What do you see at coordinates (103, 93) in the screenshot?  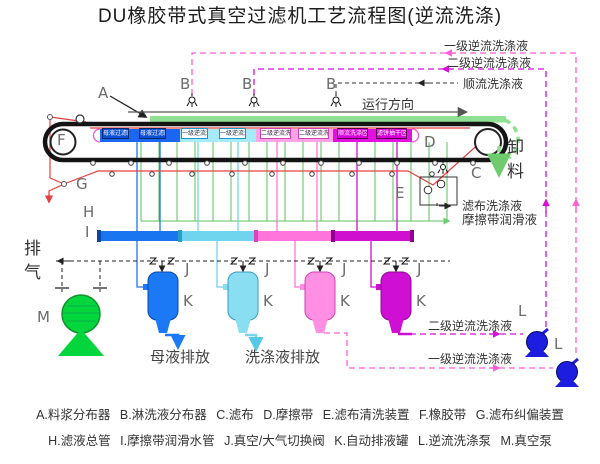 I see `part-label-a: A` at bounding box center [103, 93].